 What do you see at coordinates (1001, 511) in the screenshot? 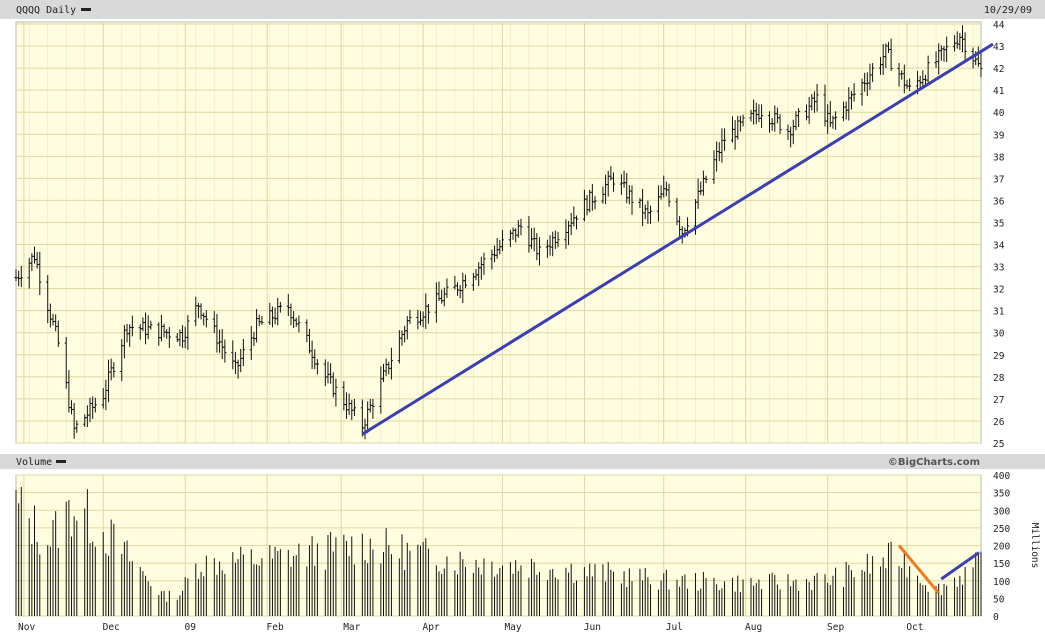
I see `volume-y-tick-label: 300` at bounding box center [1001, 511].